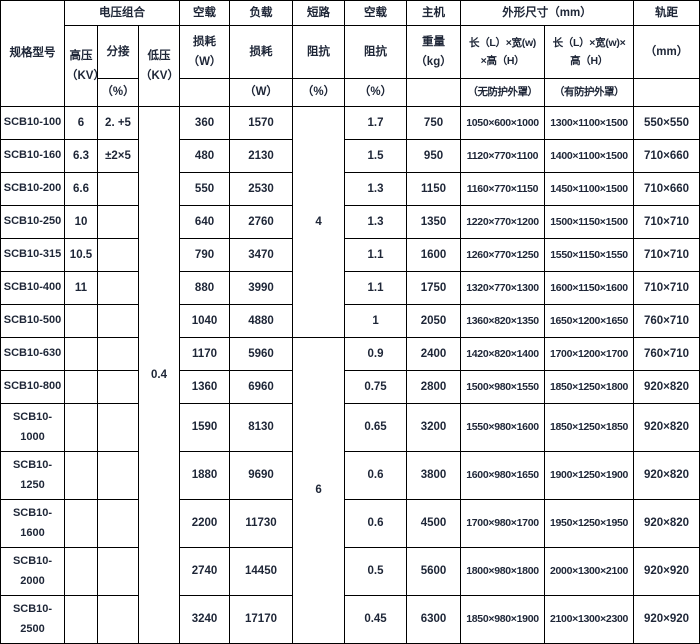 This screenshot has height=644, width=700. I want to click on header-tap: 分接, so click(118, 52).